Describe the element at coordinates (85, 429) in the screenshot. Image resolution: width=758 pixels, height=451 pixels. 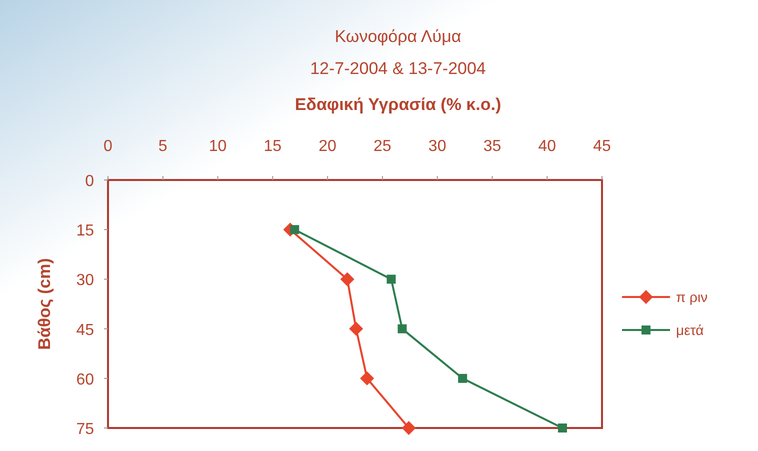
I see `y-tick-label: 75` at that location.